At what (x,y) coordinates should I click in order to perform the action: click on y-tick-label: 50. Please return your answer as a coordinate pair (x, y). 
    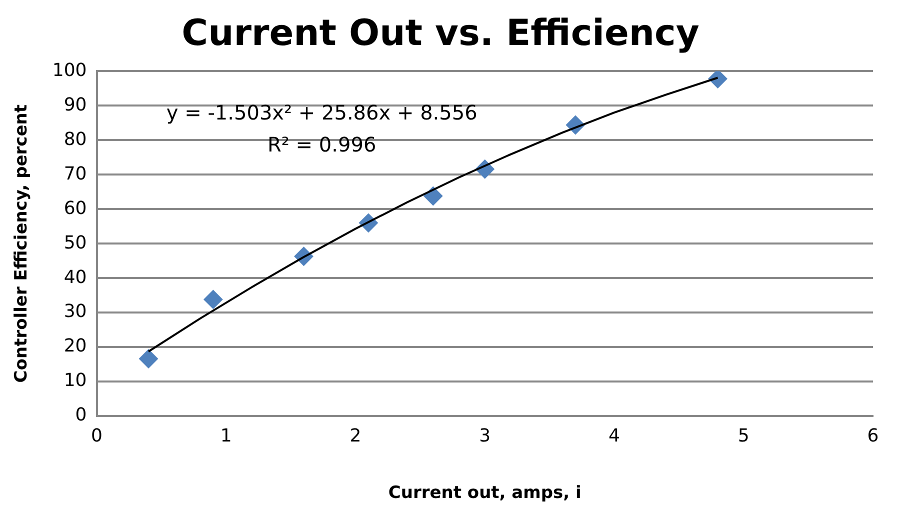
    Looking at the image, I should click on (75, 243).